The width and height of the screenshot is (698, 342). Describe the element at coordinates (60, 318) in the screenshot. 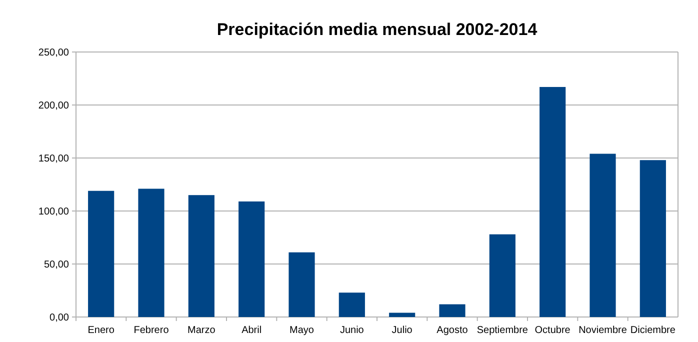

I see `y-tick-label: 0,00` at that location.